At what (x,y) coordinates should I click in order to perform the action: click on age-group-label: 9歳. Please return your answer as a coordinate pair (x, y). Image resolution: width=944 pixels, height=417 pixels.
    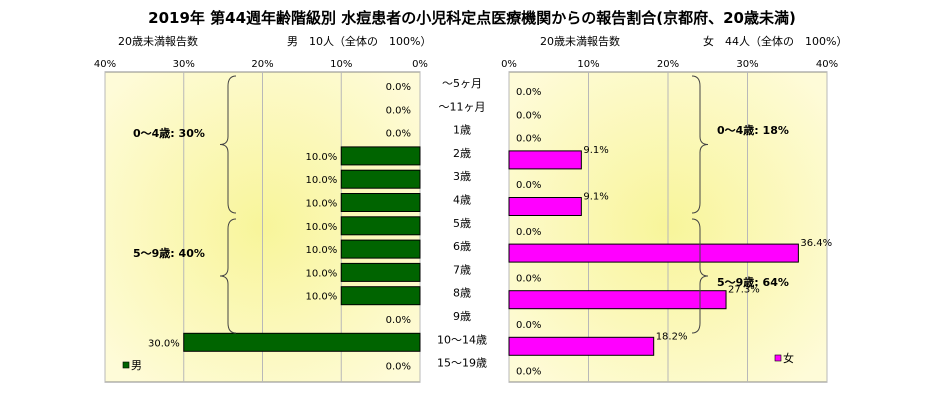
    Looking at the image, I should click on (462, 316).